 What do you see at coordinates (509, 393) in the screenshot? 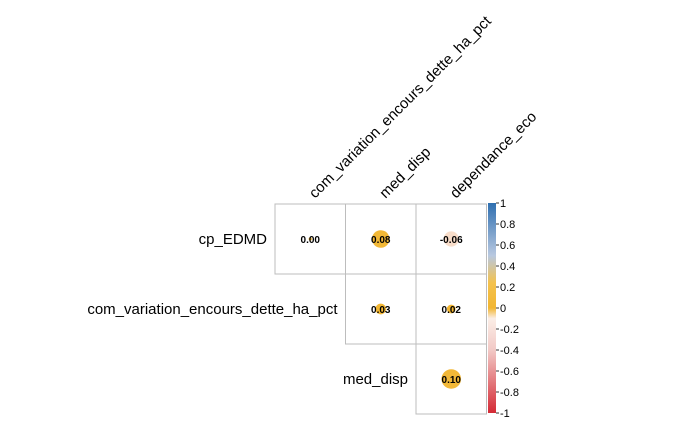
I see `colorbar-tick-label: -0.8` at bounding box center [509, 393].